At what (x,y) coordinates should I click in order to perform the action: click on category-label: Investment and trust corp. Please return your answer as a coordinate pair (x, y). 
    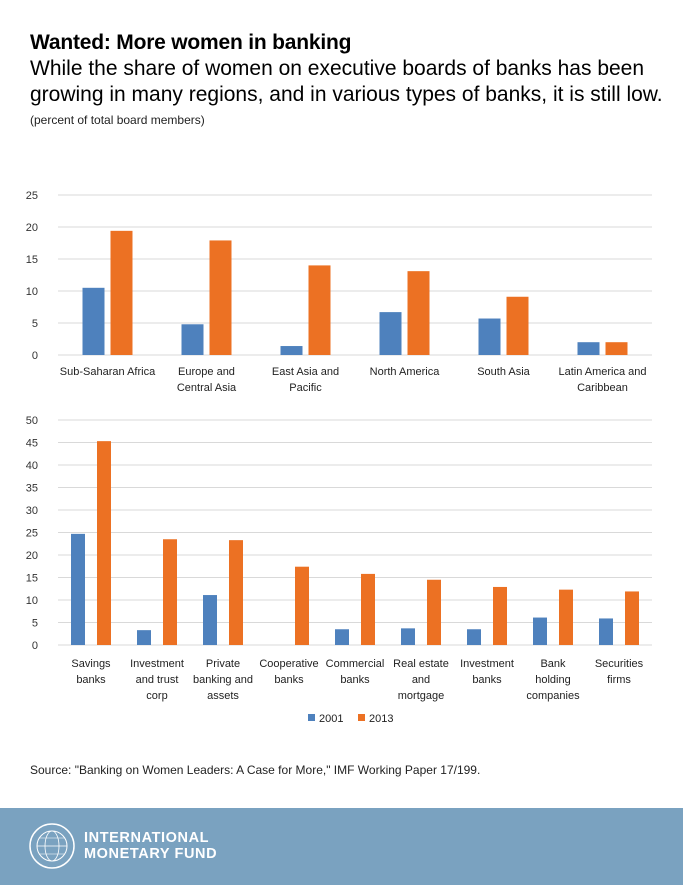
    Looking at the image, I should click on (157, 680).